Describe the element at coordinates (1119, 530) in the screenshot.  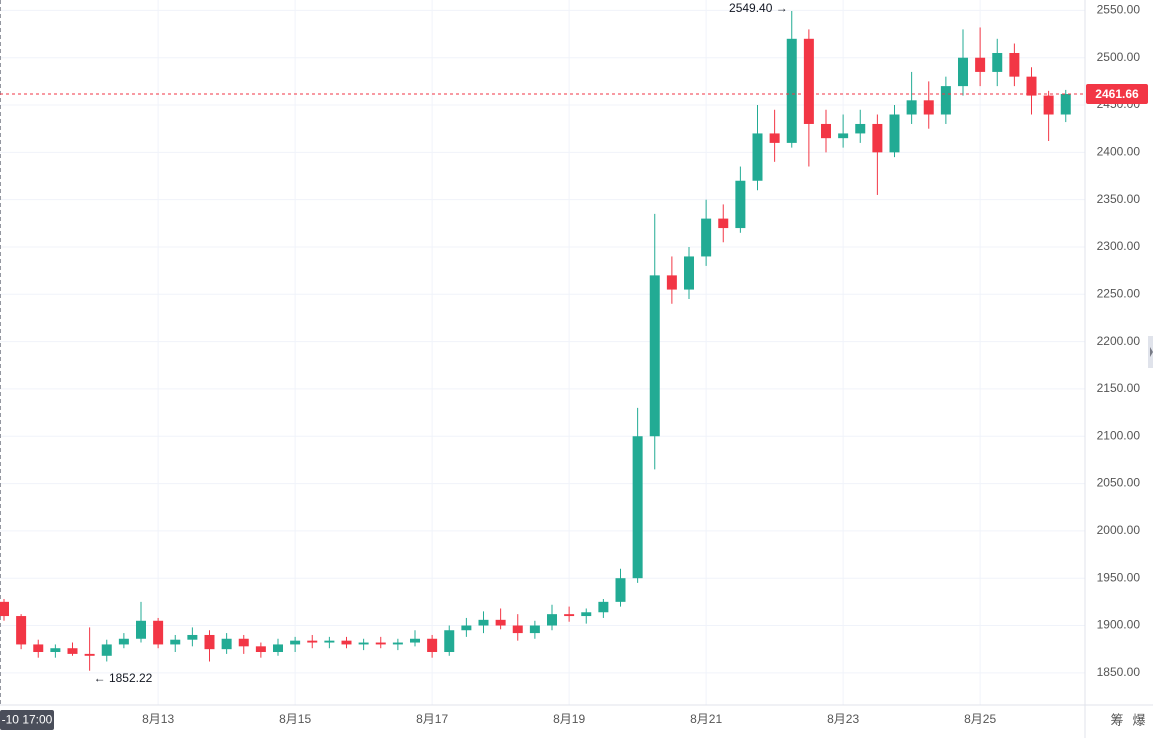
I see `y-tick-label: 2000.00` at that location.